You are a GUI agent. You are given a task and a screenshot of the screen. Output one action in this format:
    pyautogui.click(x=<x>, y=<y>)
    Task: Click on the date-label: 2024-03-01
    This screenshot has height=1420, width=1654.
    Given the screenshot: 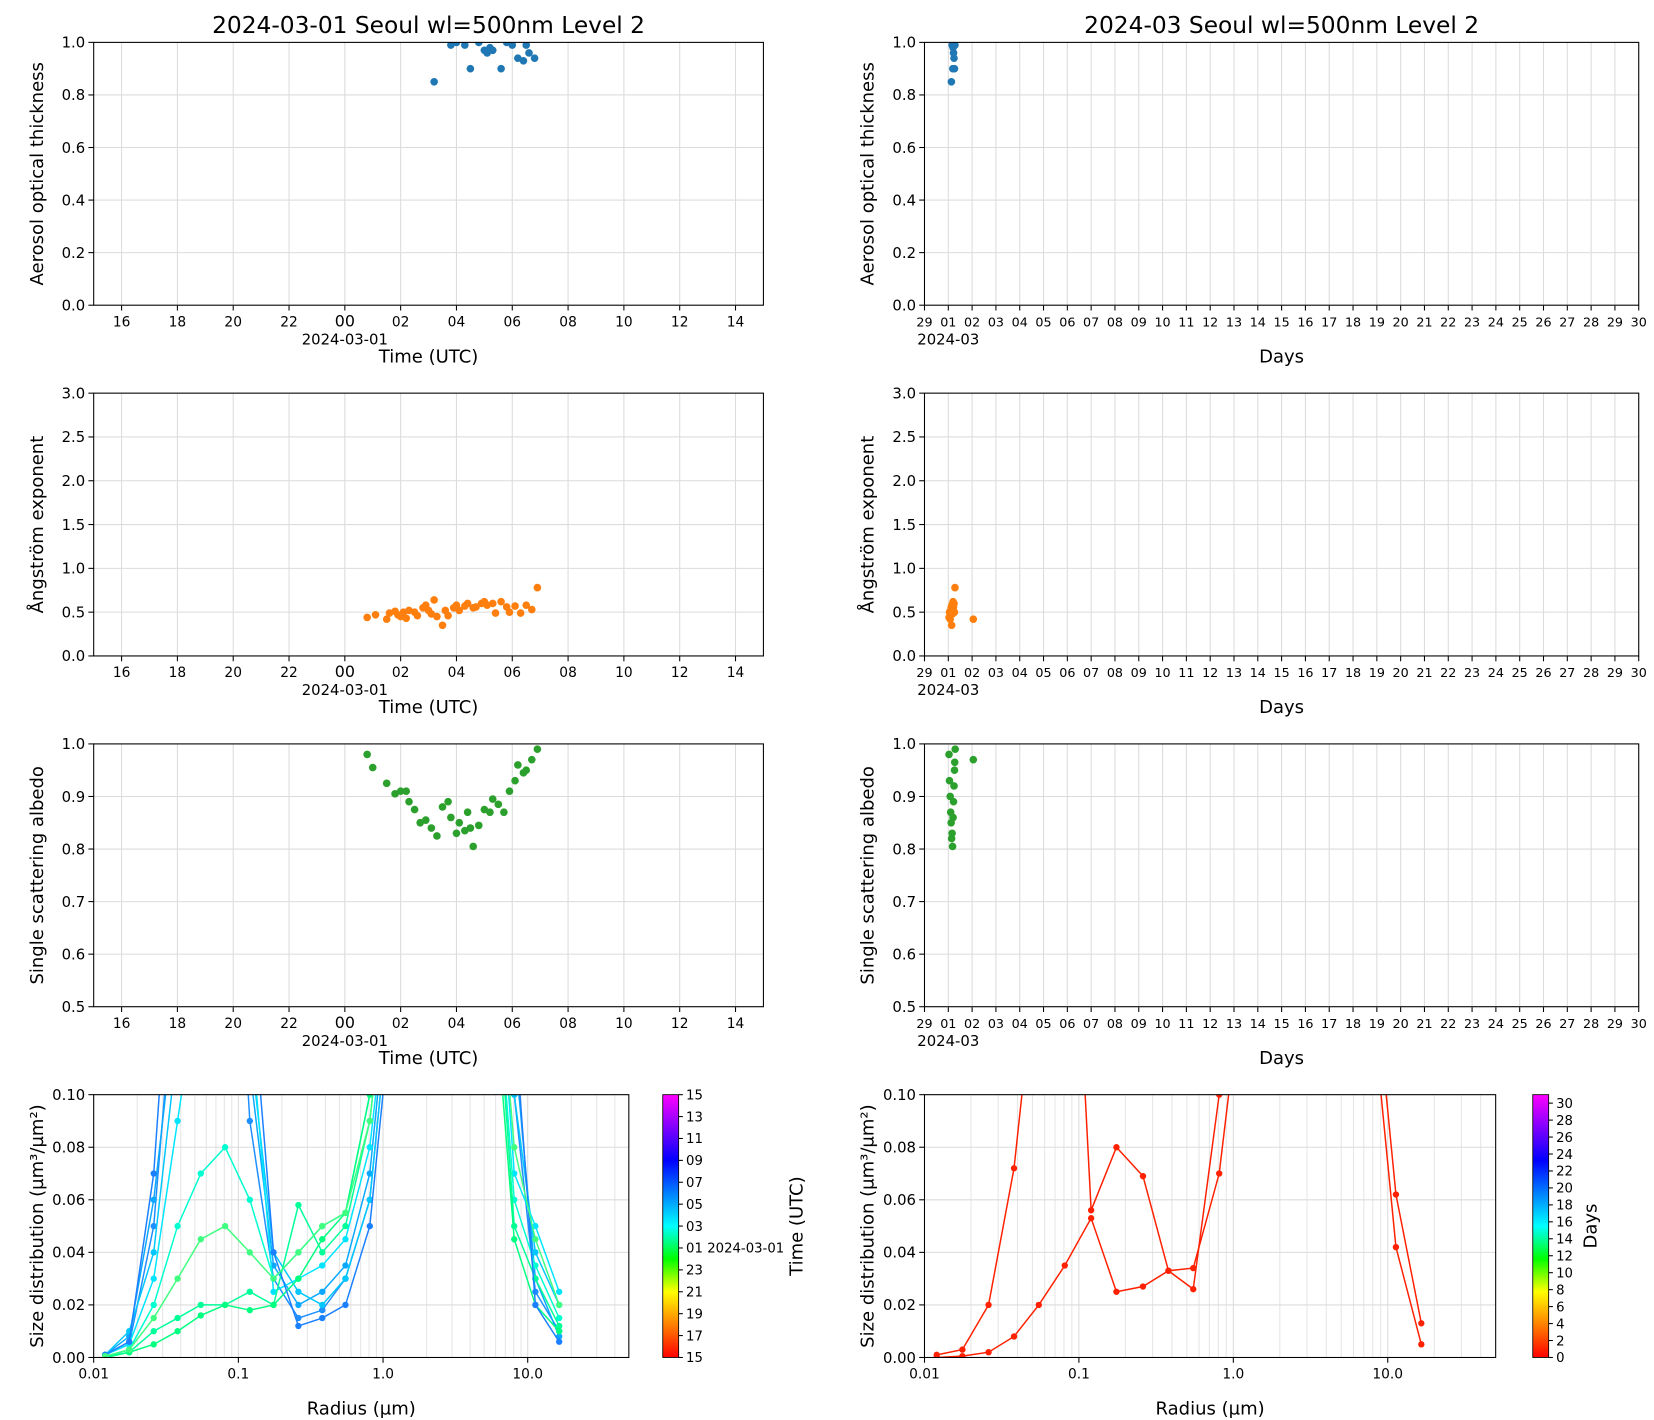 What is the action you would take?
    pyautogui.click(x=345, y=690)
    